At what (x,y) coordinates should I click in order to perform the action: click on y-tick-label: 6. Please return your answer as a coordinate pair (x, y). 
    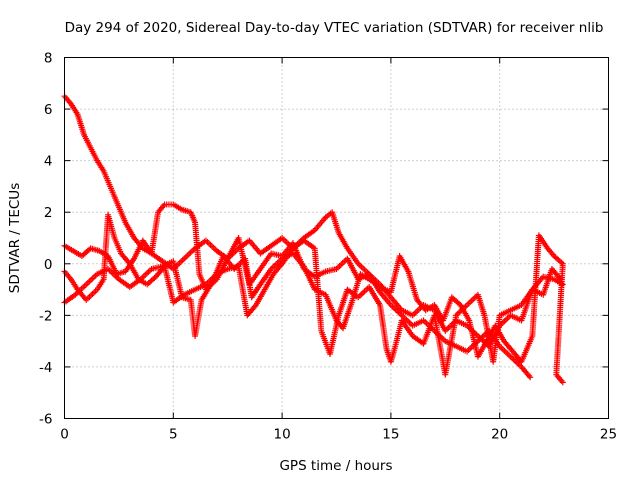
    Looking at the image, I should click on (48, 110).